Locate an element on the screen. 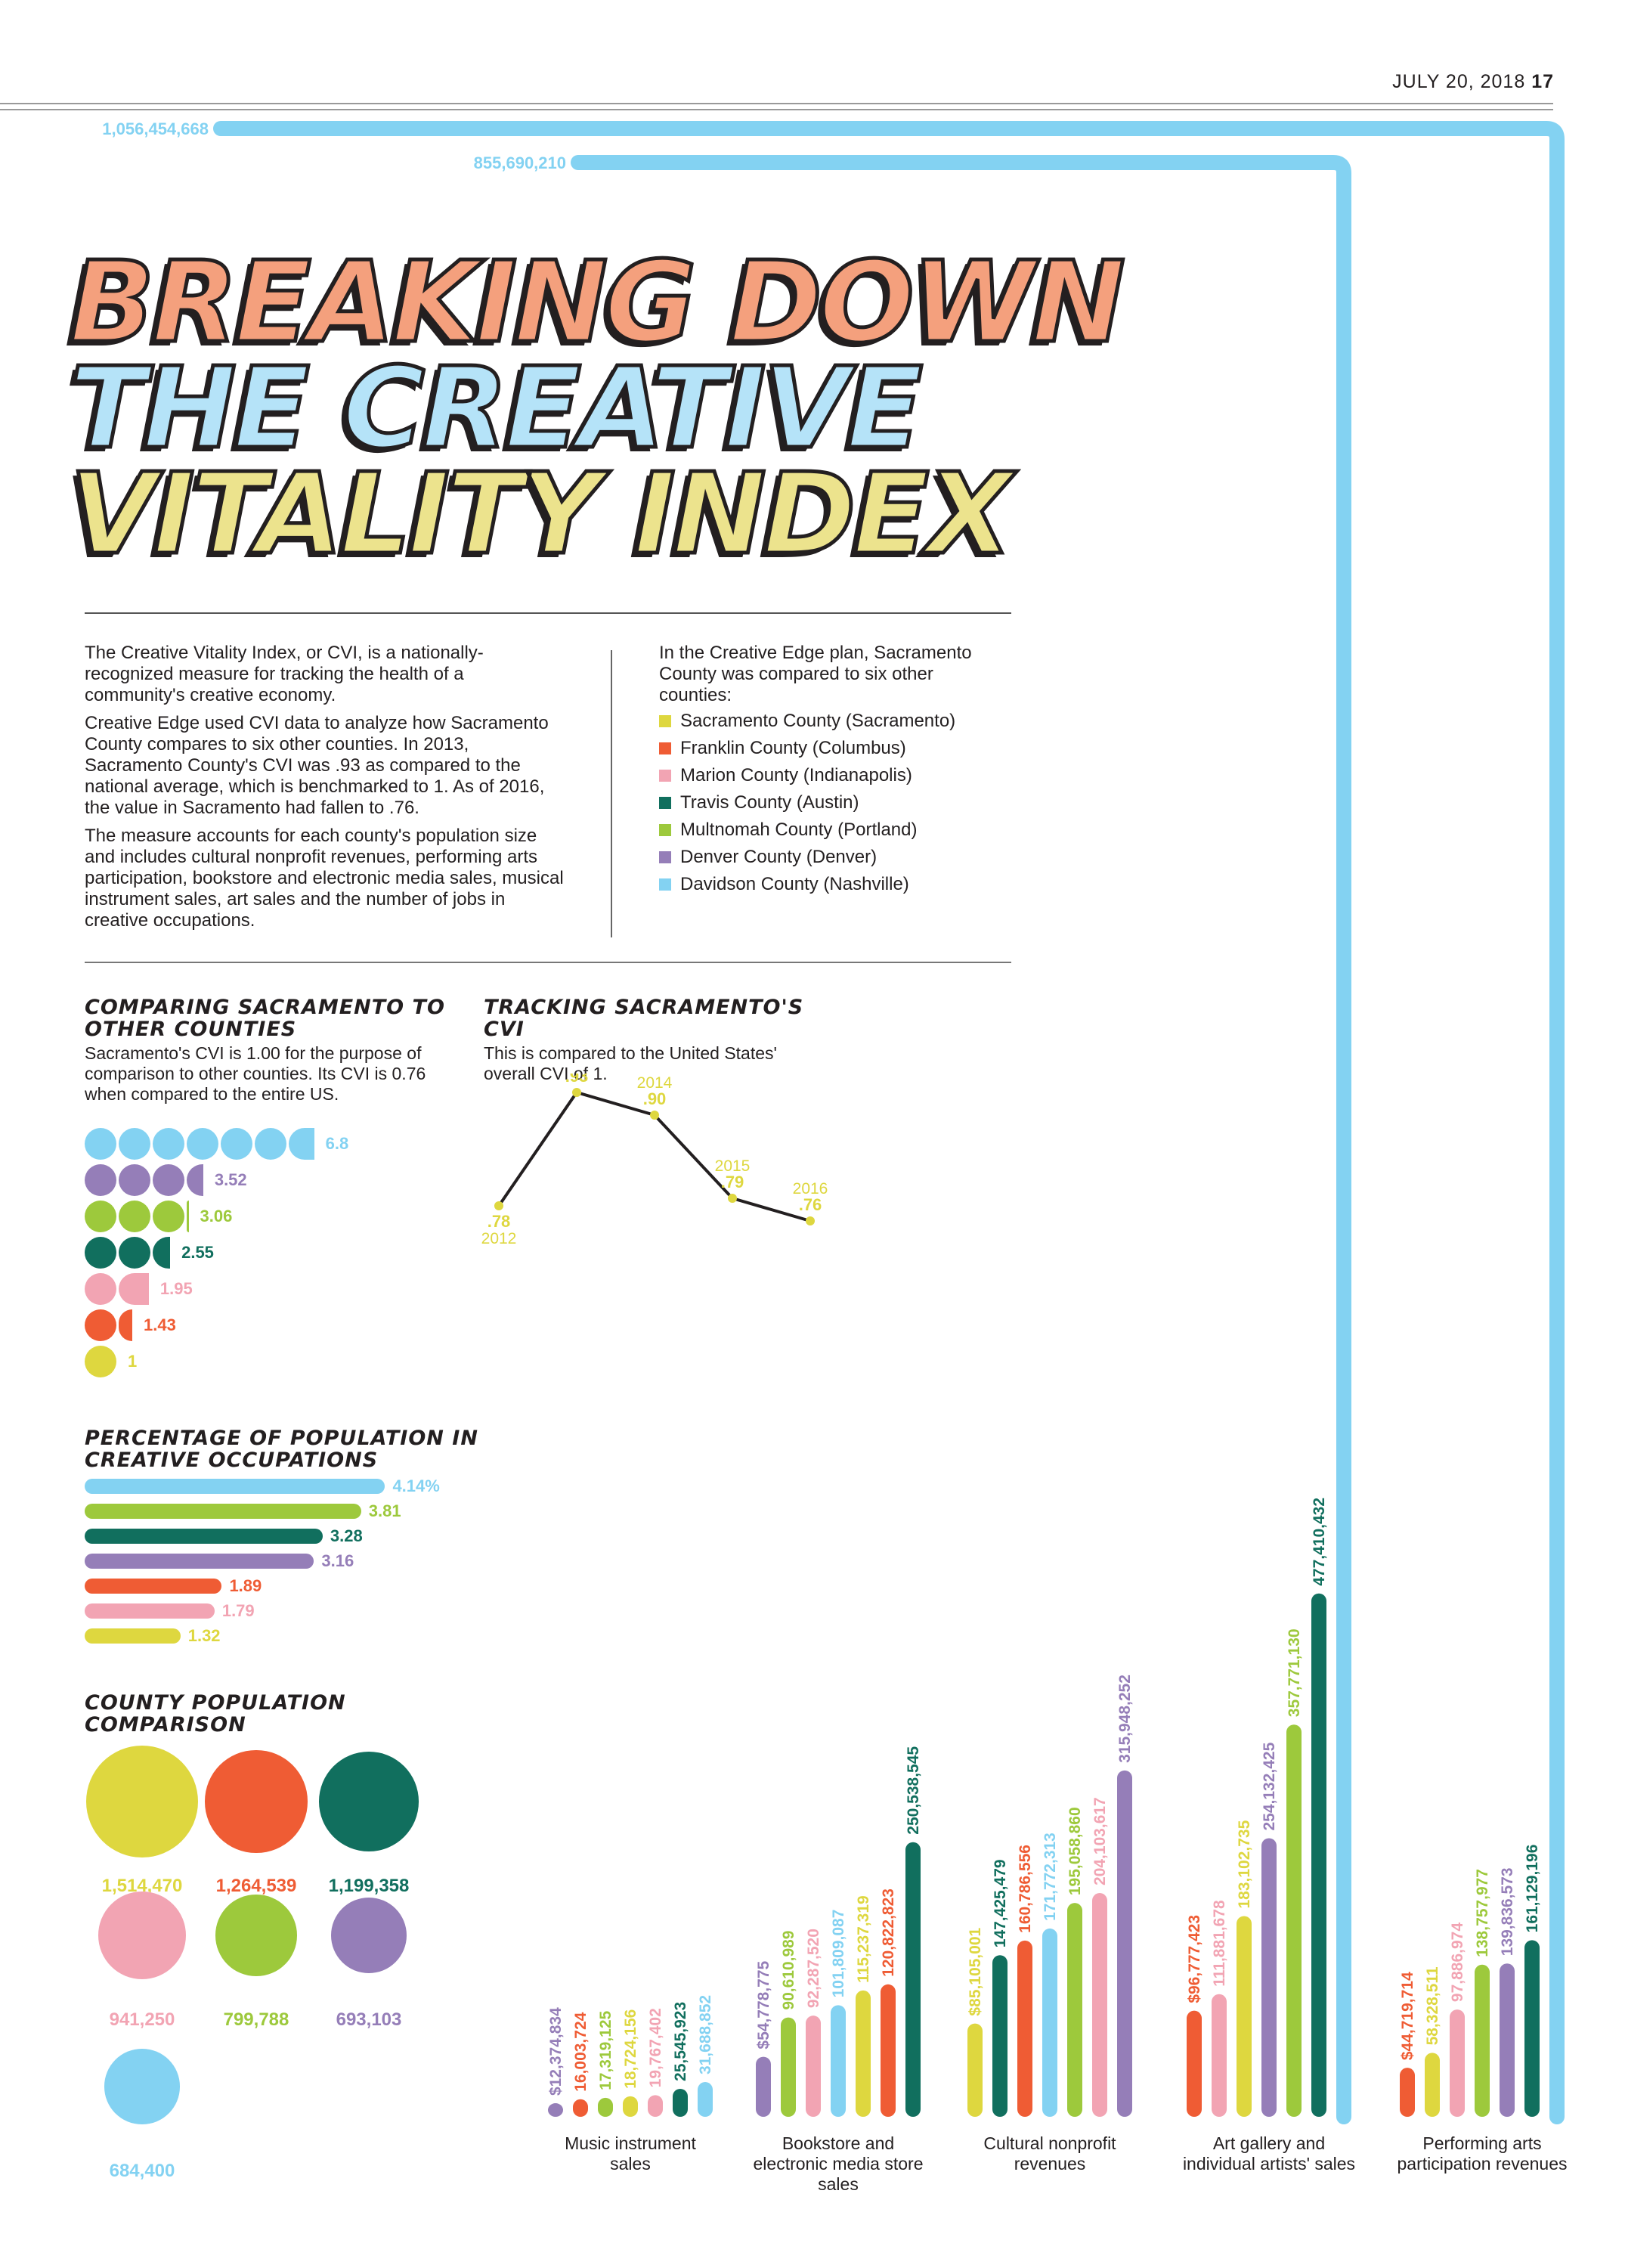 The height and width of the screenshot is (2268, 1625). revenue-bar-label: 161,129,196 is located at coordinates (1532, 1889).